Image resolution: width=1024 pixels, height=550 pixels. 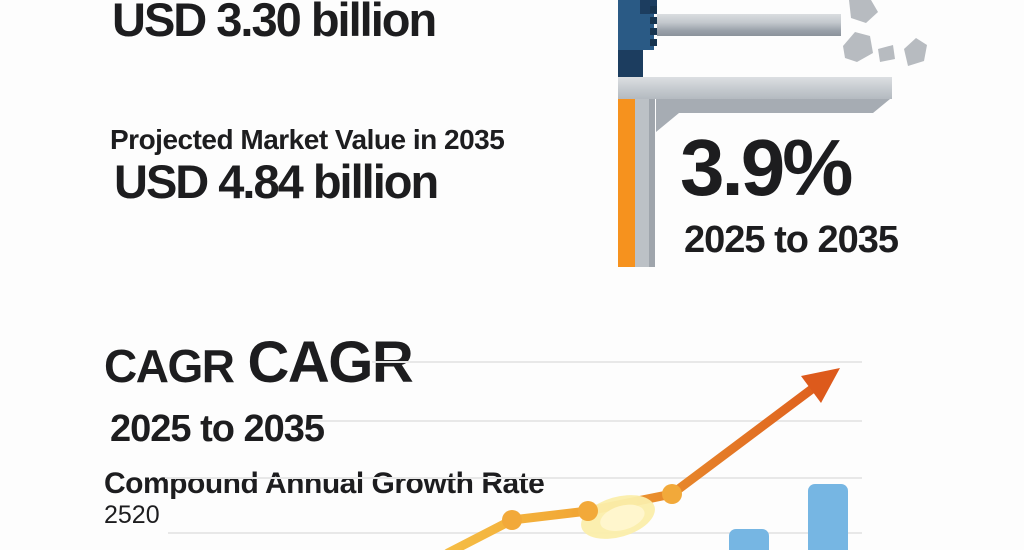 I want to click on breaker-body-top, so click(x=648, y=7).